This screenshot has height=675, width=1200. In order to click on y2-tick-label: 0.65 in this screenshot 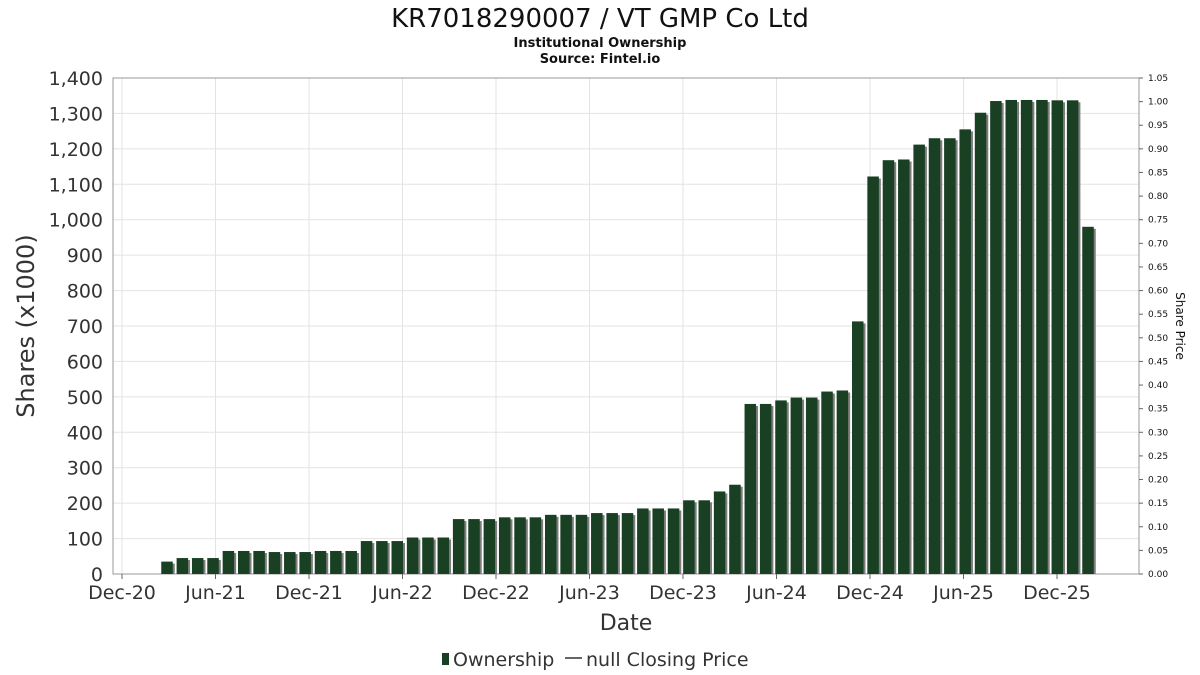, I will do `click(1158, 268)`.